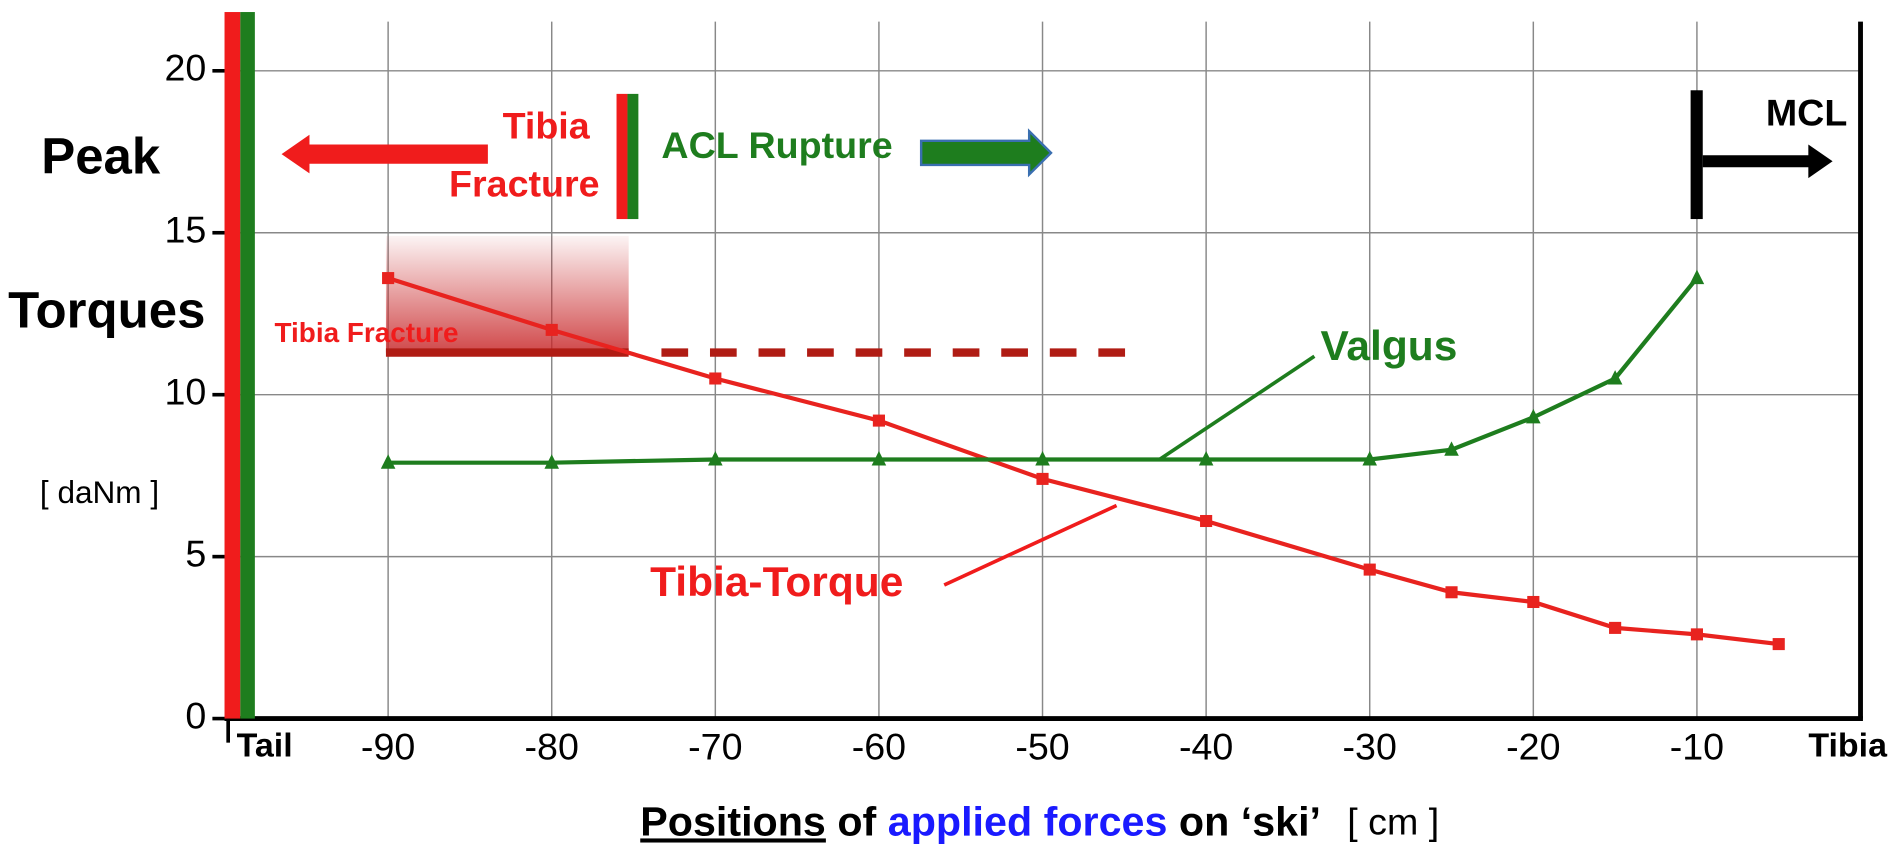 The width and height of the screenshot is (1903, 857). What do you see at coordinates (733, 821) in the screenshot?
I see `x-label-part: Positions` at bounding box center [733, 821].